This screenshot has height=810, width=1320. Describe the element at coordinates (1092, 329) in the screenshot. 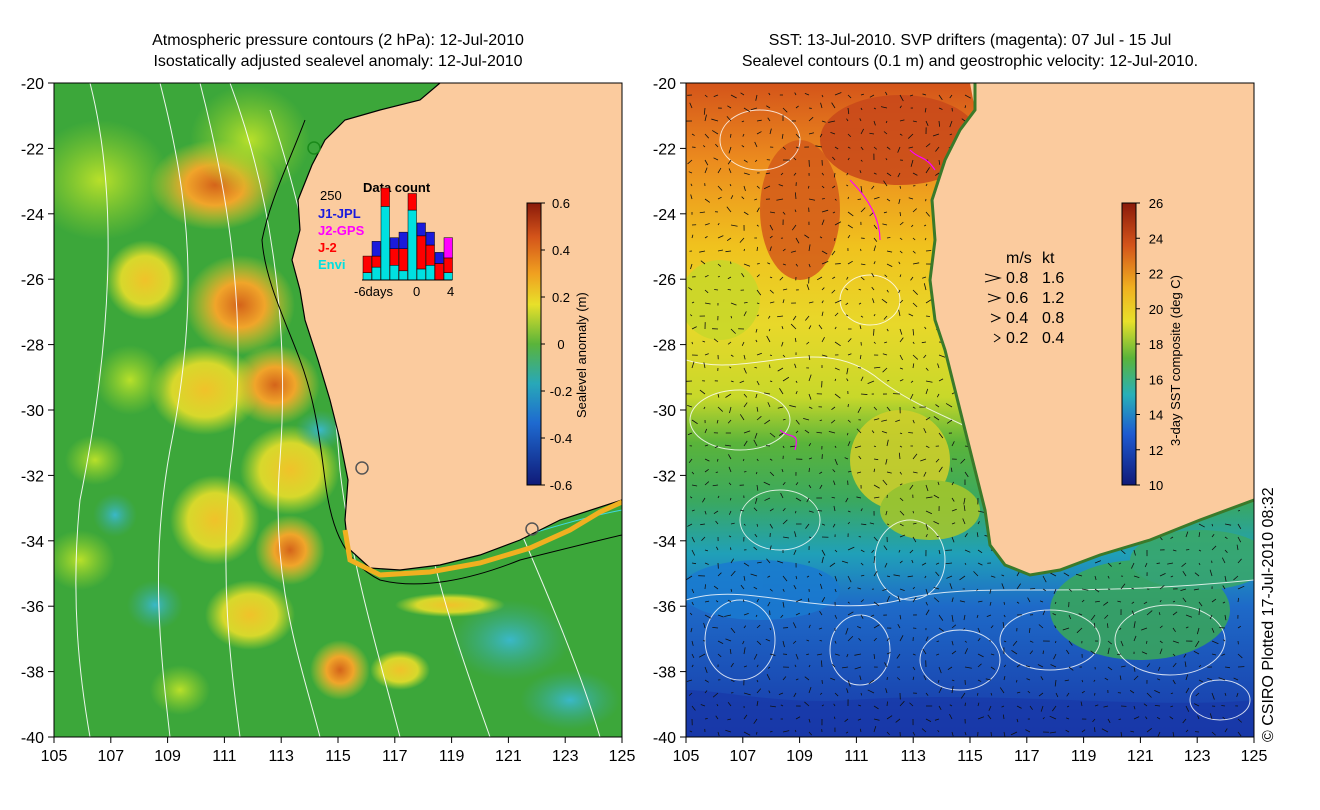

I see `land-right` at that location.